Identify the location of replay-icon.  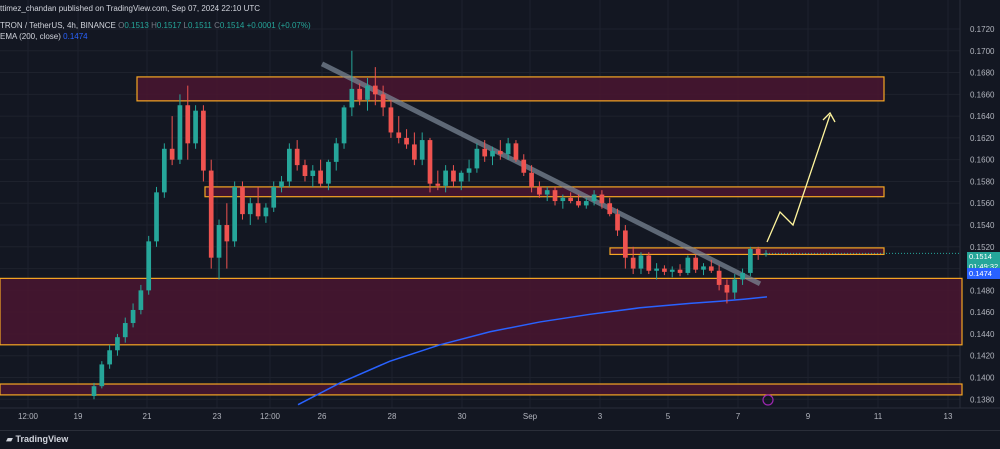
(768, 400).